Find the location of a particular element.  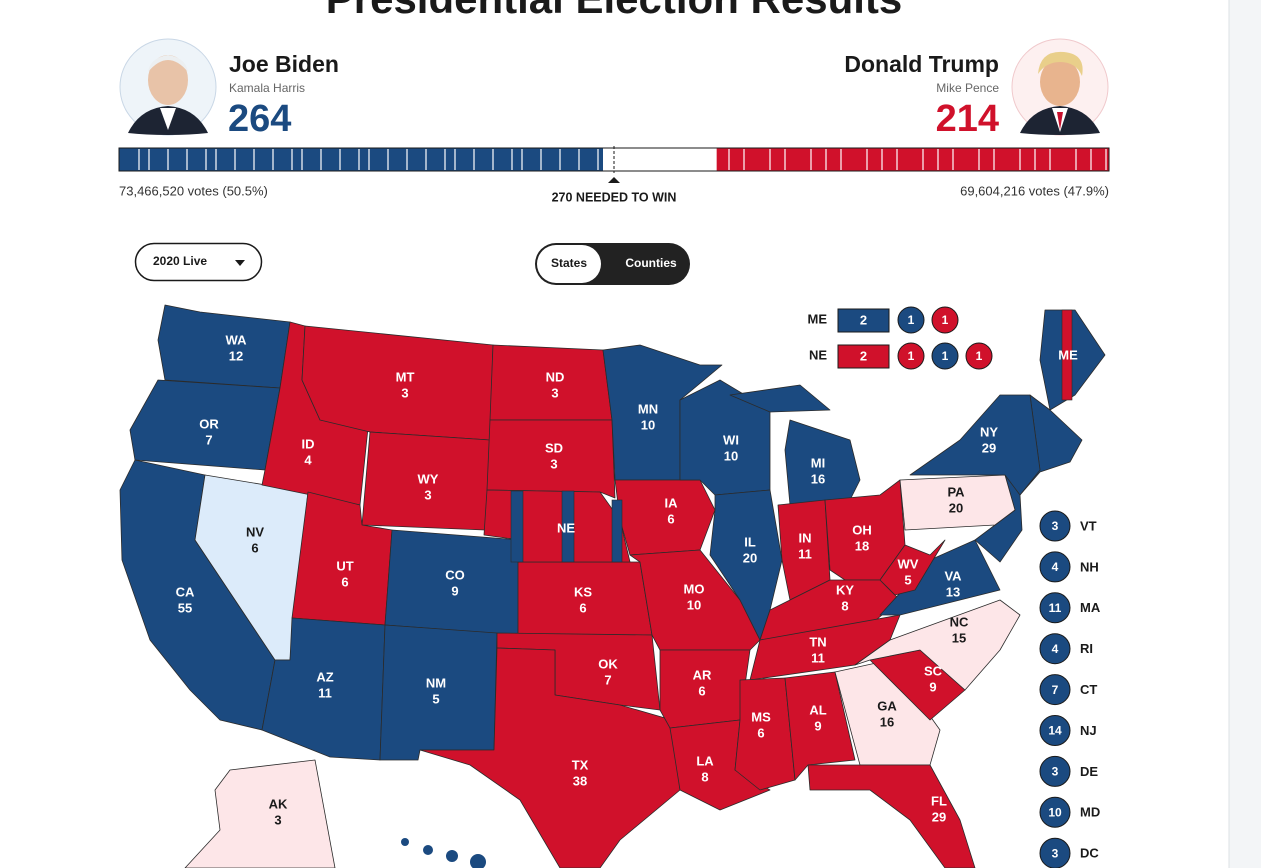

small-state-abbr: DC is located at coordinates (1089, 853).